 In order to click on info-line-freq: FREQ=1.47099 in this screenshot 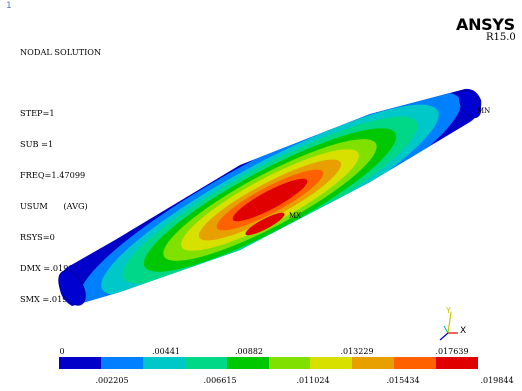, I will do `click(53, 175)`.